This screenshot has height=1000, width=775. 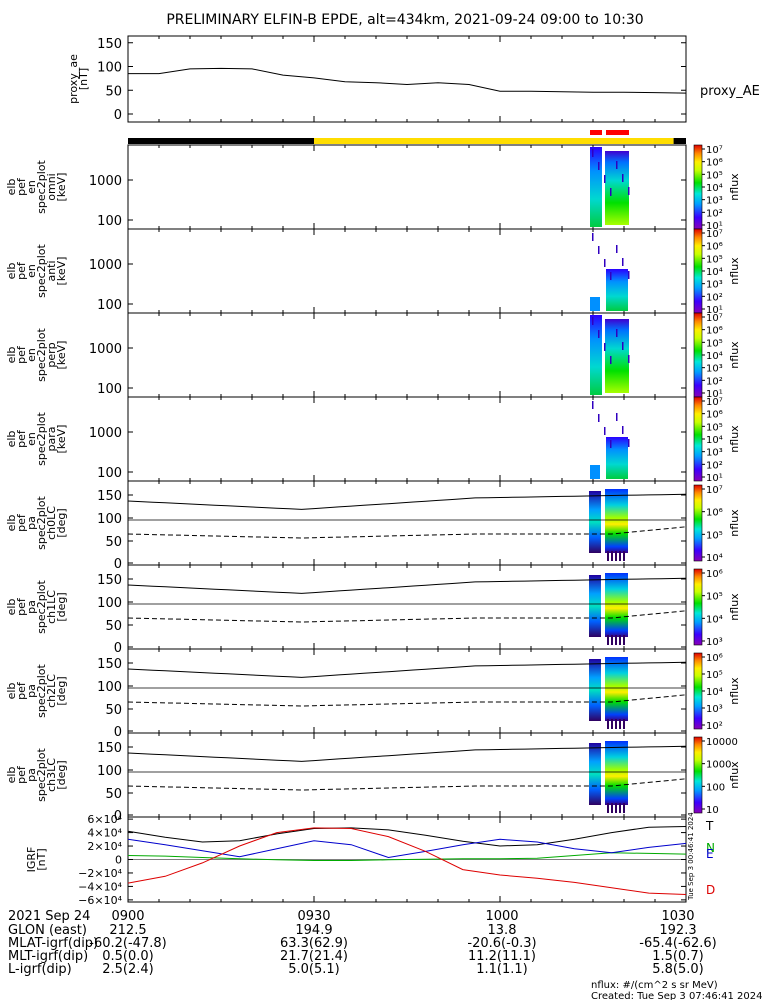 What do you see at coordinates (51, 186) in the screenshot?
I see `panel-ylabel-line: omni` at bounding box center [51, 186].